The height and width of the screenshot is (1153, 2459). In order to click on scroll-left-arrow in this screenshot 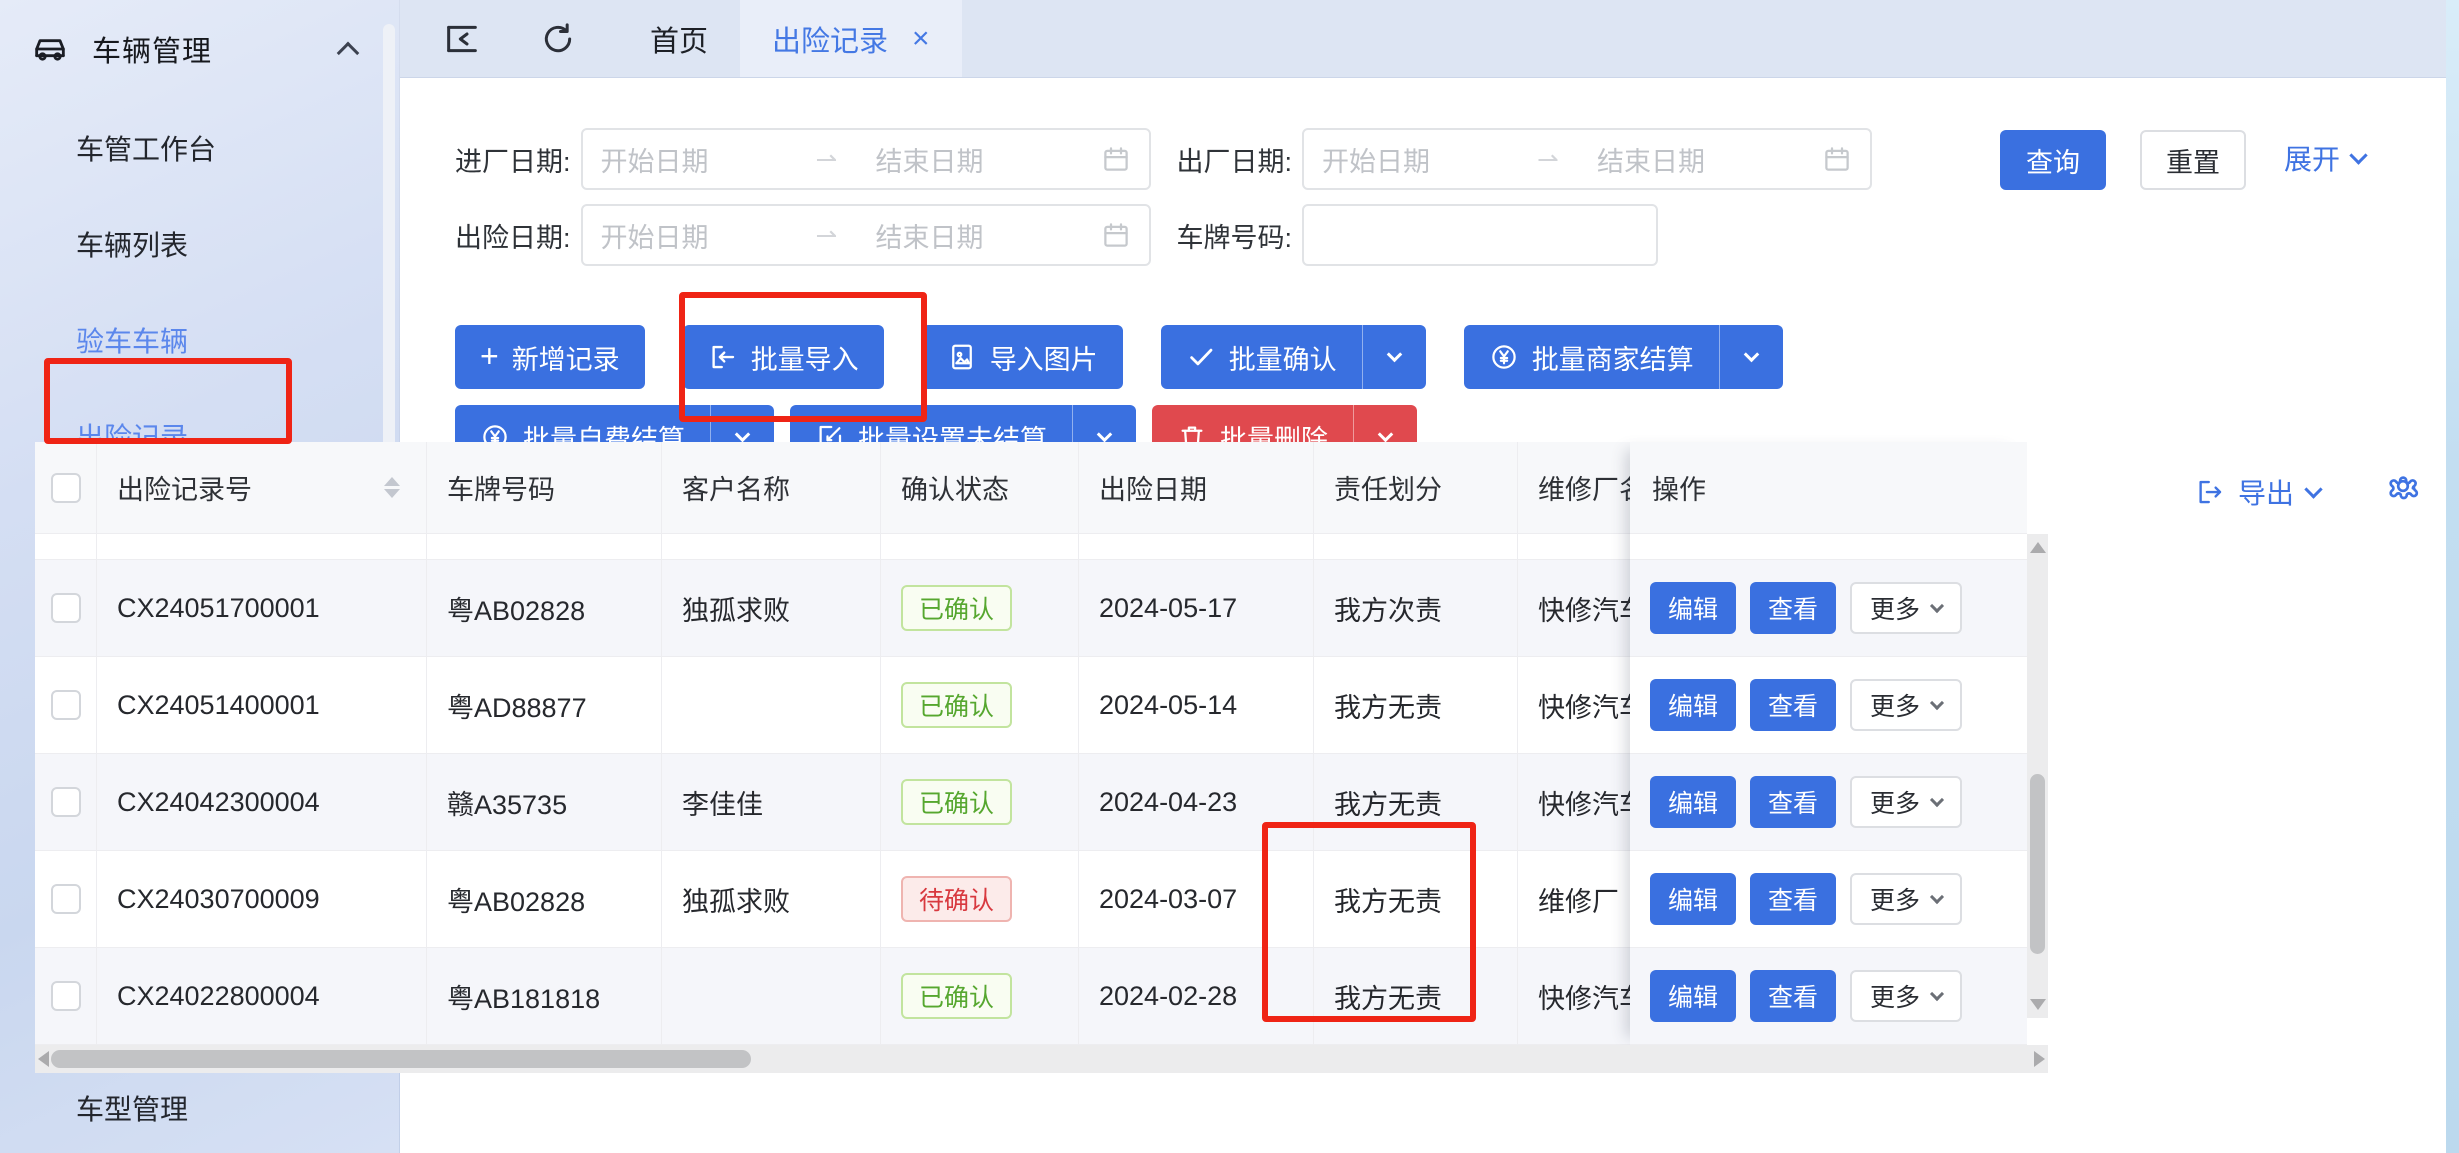, I will do `click(43, 1059)`.